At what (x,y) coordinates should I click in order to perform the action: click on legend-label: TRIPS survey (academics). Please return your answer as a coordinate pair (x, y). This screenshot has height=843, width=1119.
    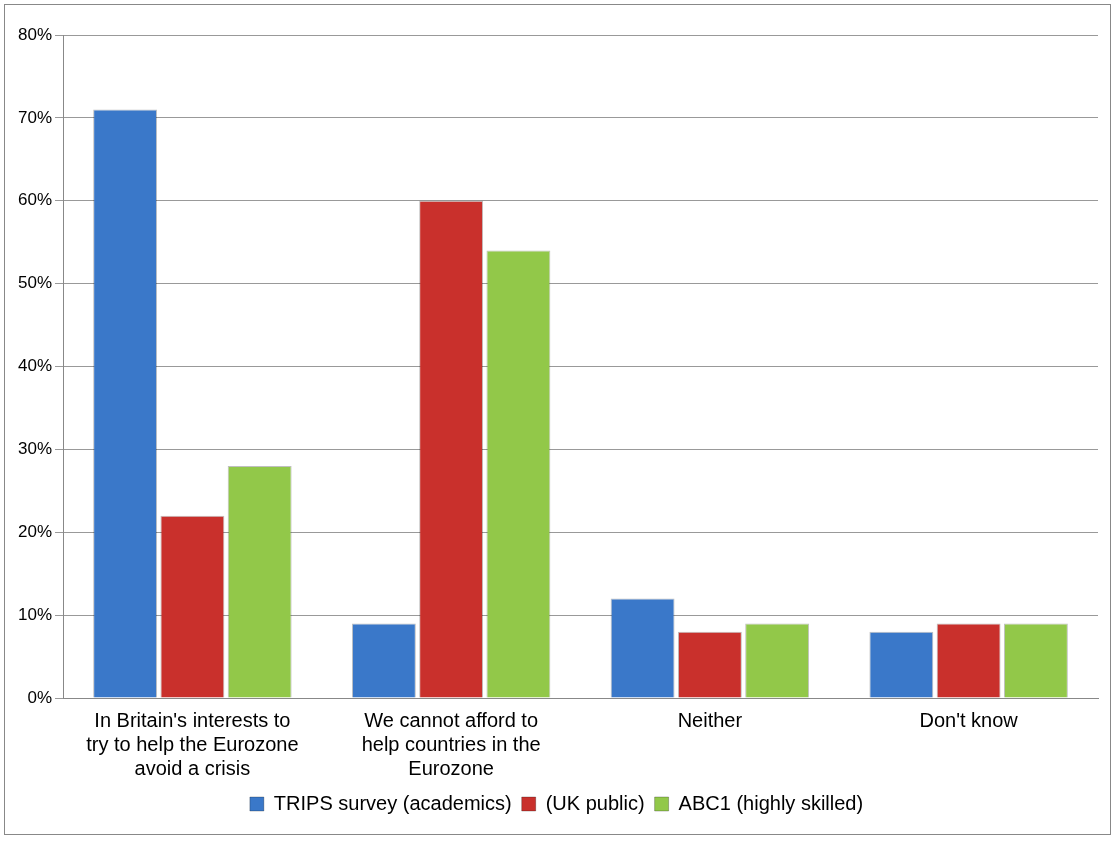
    Looking at the image, I should click on (392, 802).